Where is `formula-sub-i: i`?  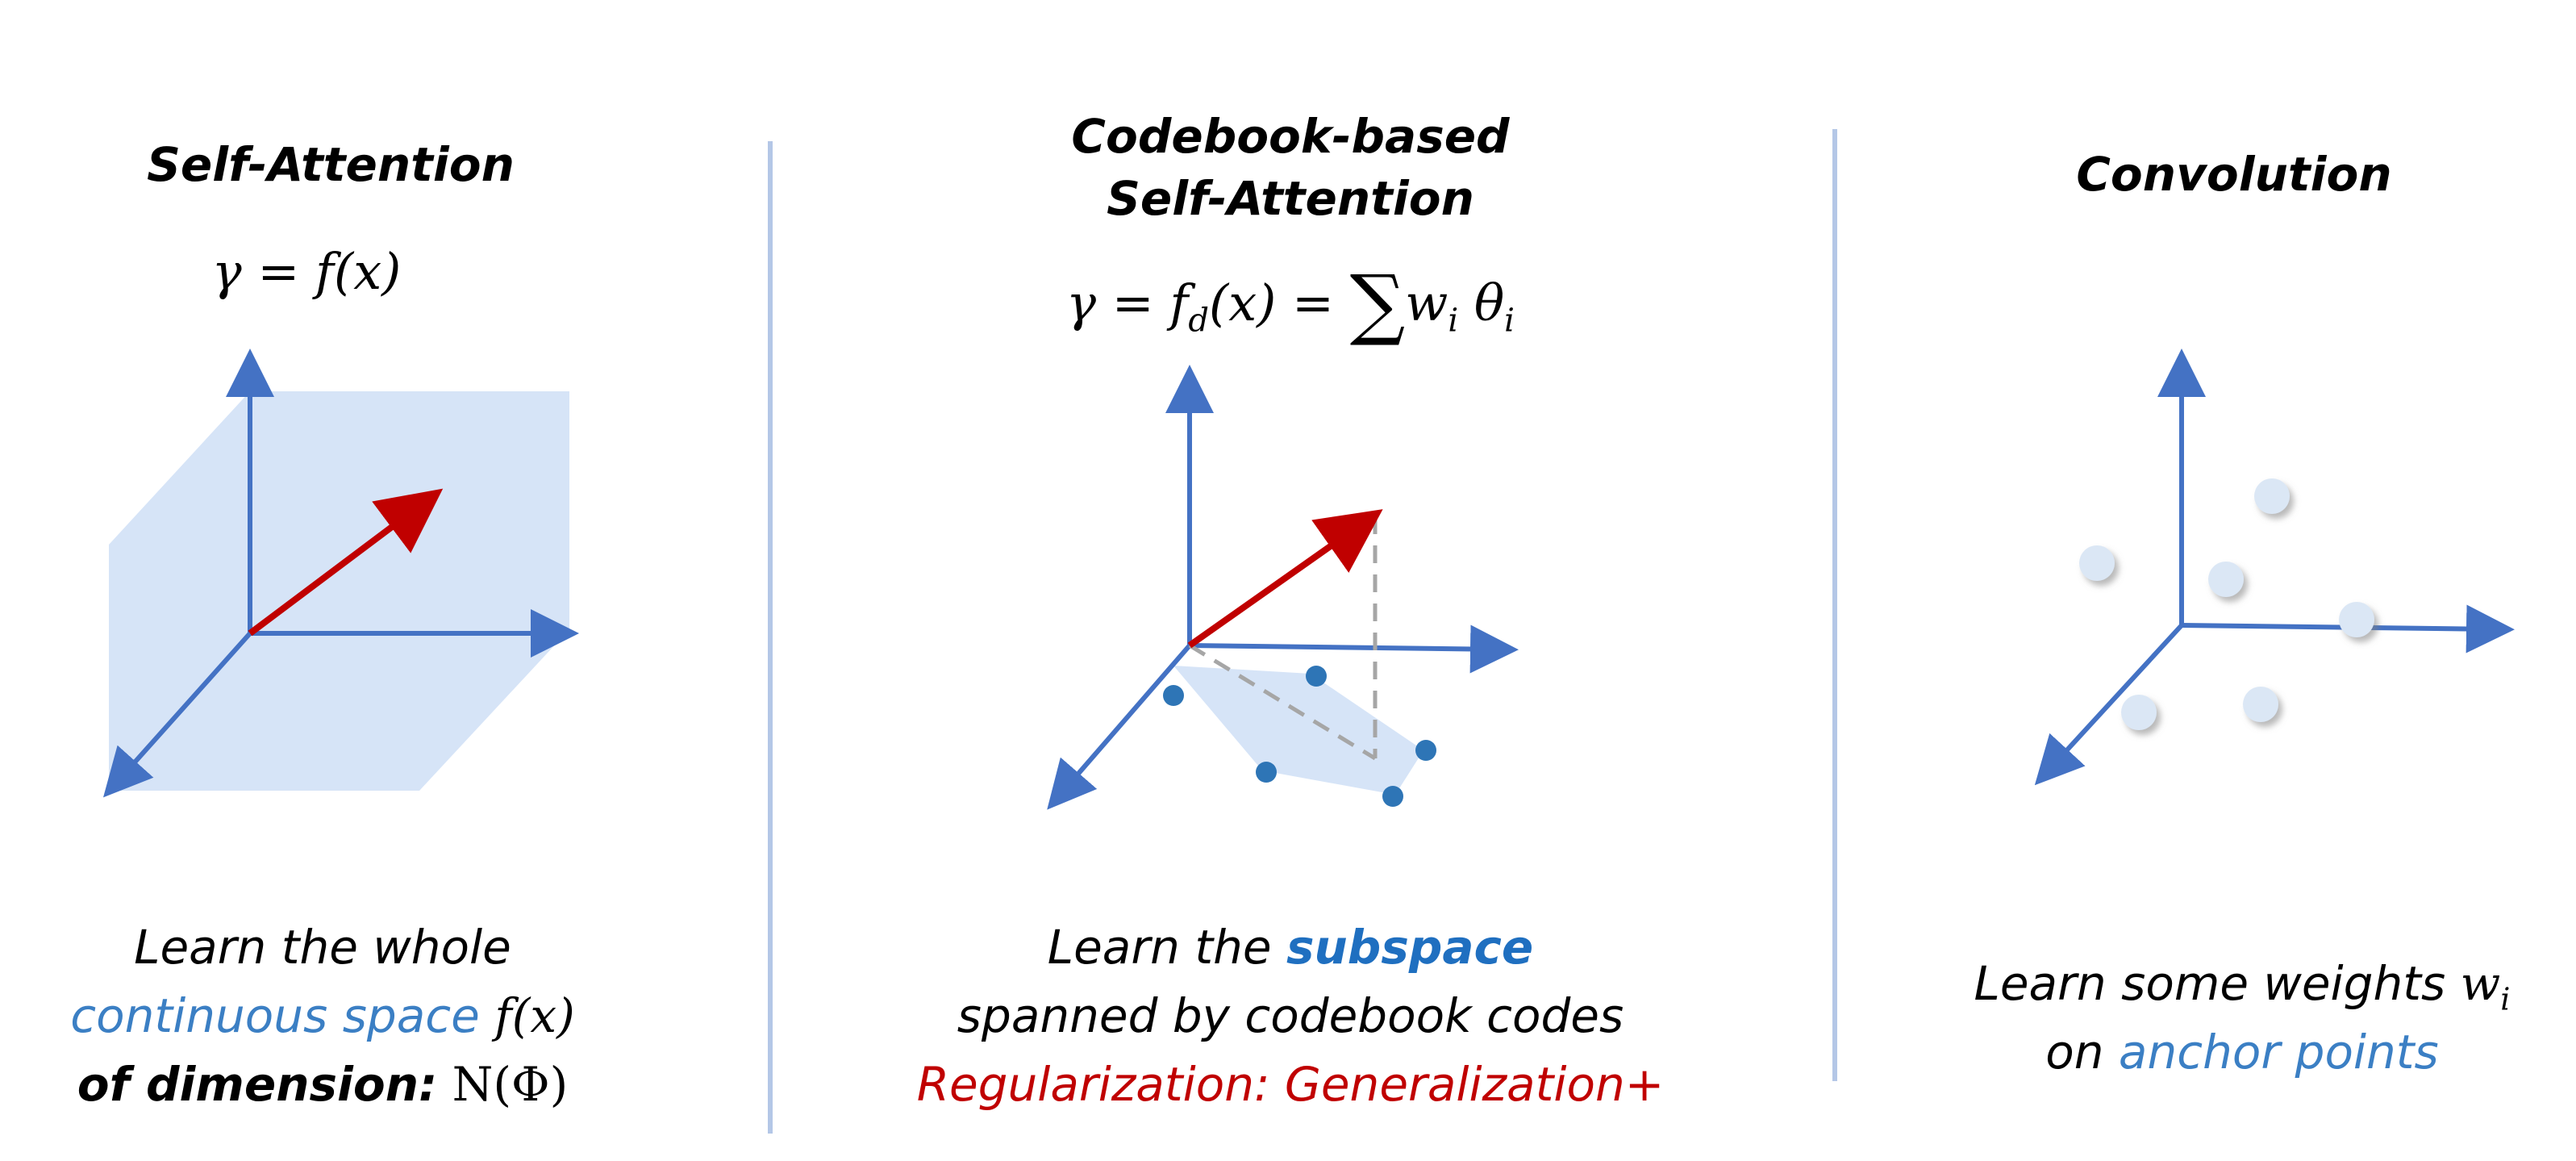
formula-sub-i: i is located at coordinates (1453, 321).